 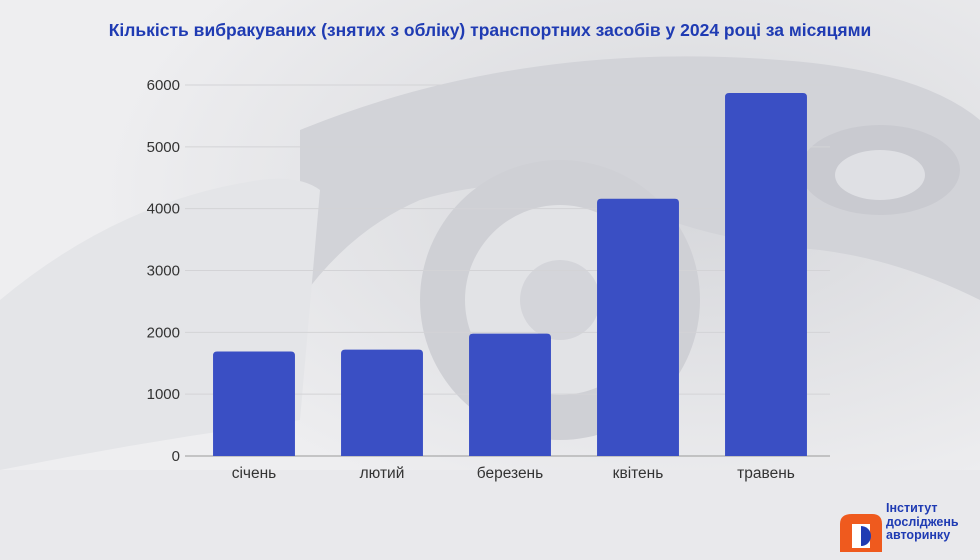 I want to click on y-tick-label: 1000, so click(x=163, y=394).